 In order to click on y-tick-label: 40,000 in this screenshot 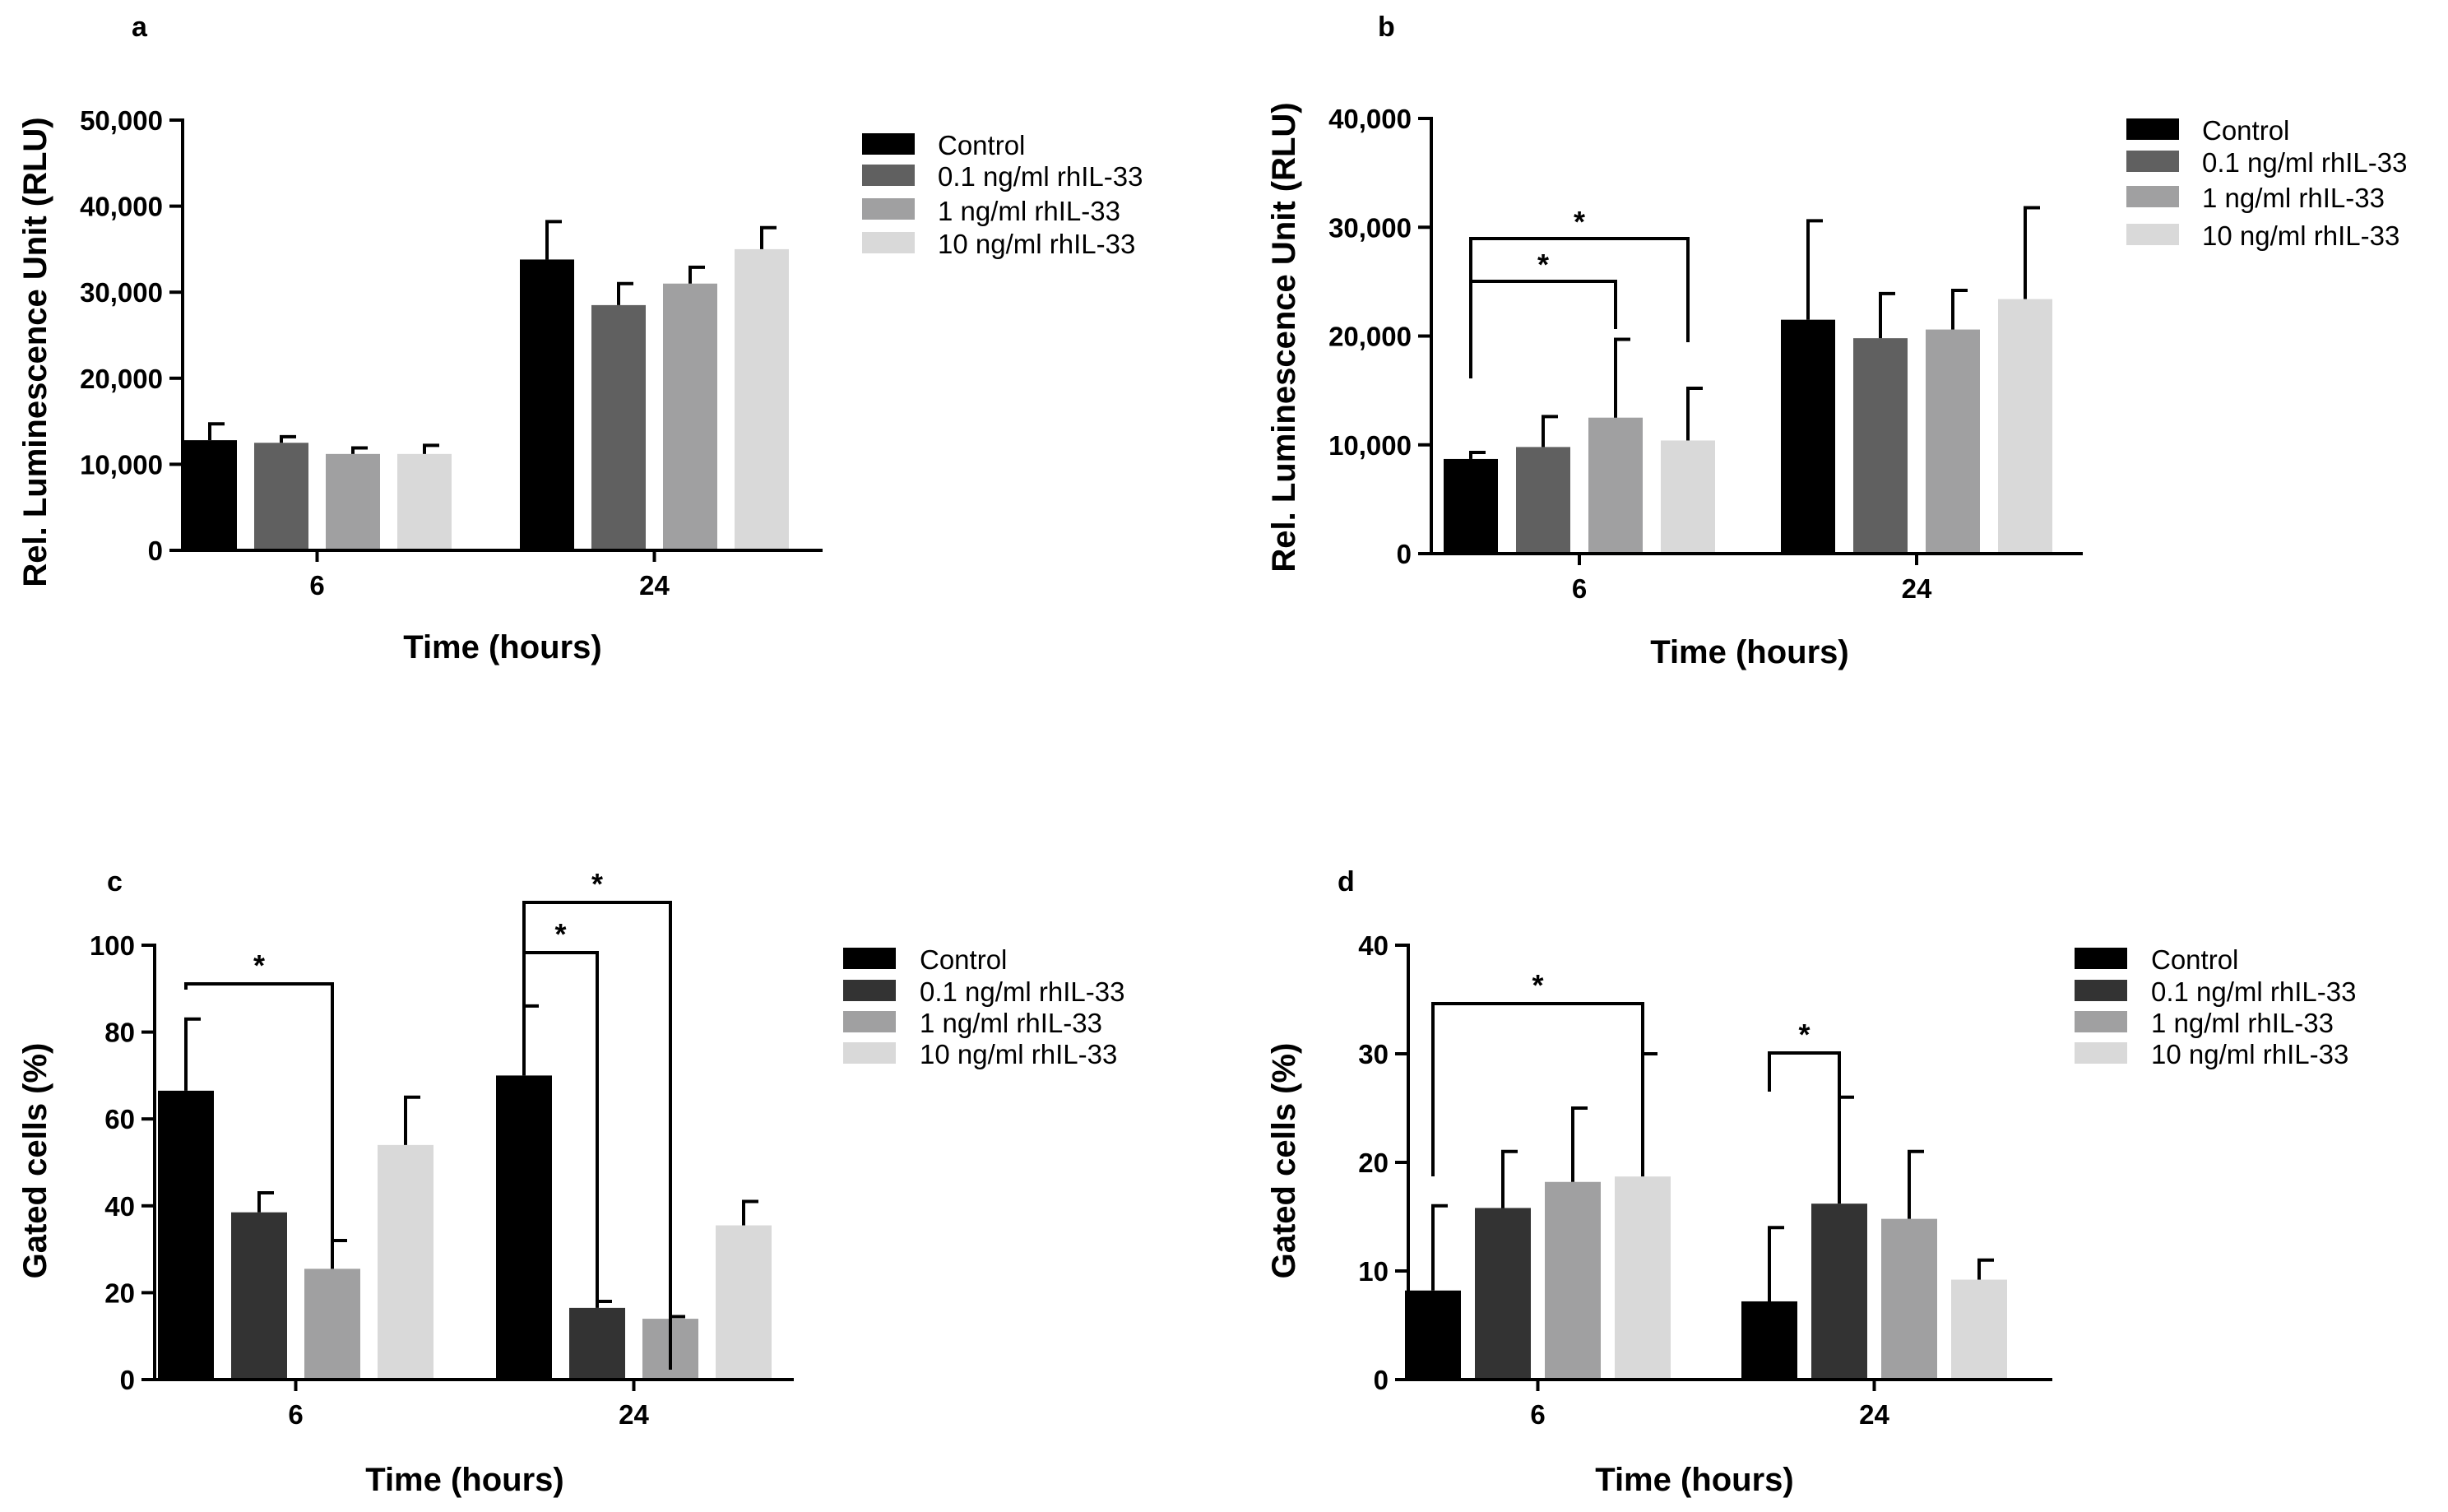, I will do `click(121, 207)`.